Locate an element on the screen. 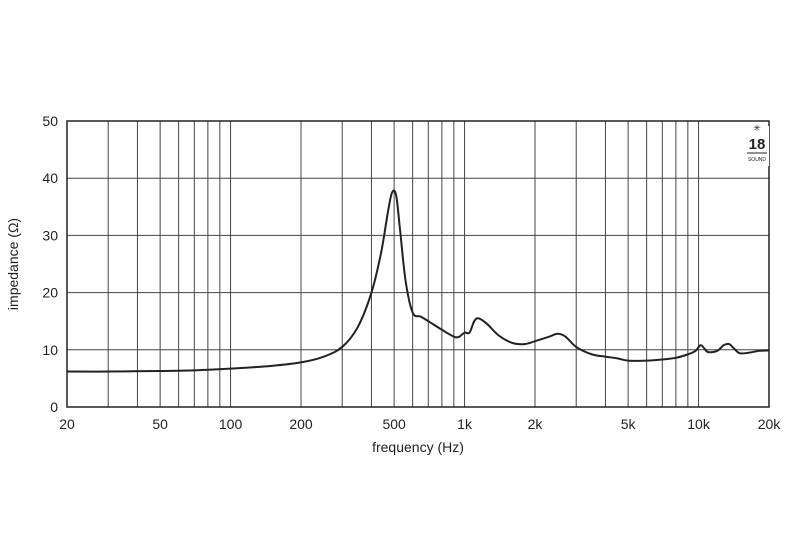 The image size is (798, 559). star-icon: ✳ is located at coordinates (757, 129).